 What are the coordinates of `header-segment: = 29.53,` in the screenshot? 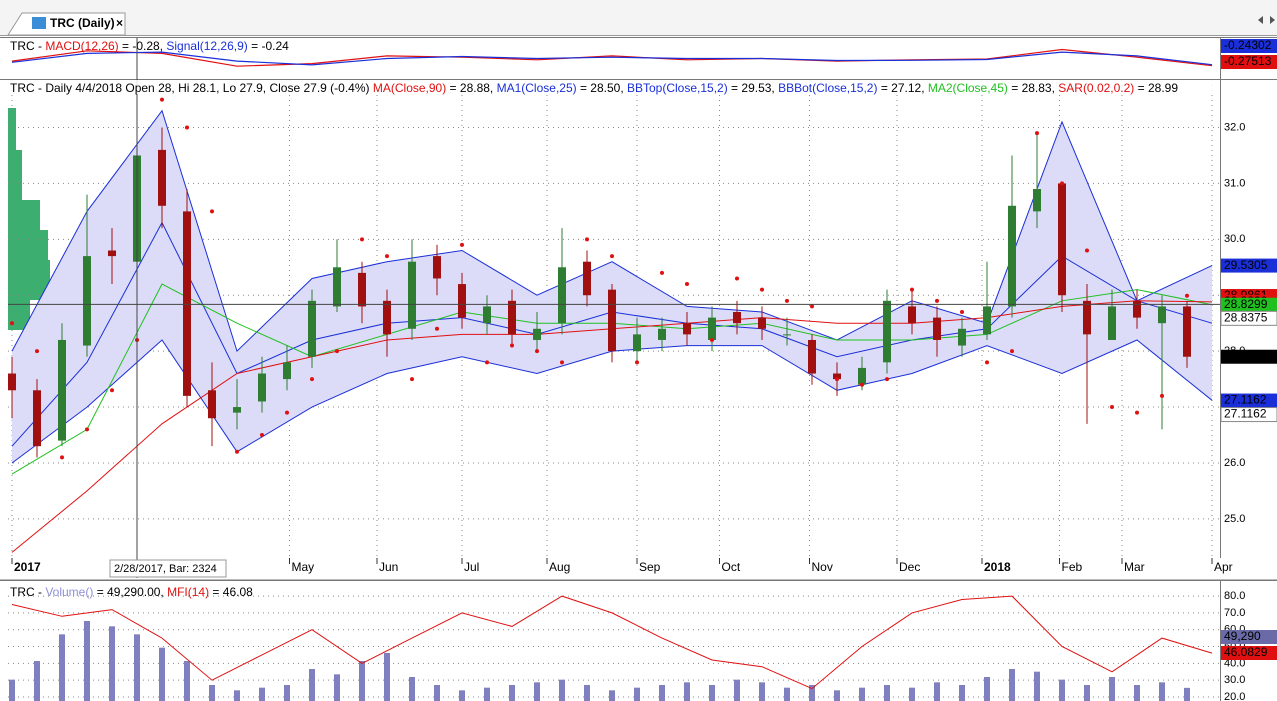 It's located at (753, 88).